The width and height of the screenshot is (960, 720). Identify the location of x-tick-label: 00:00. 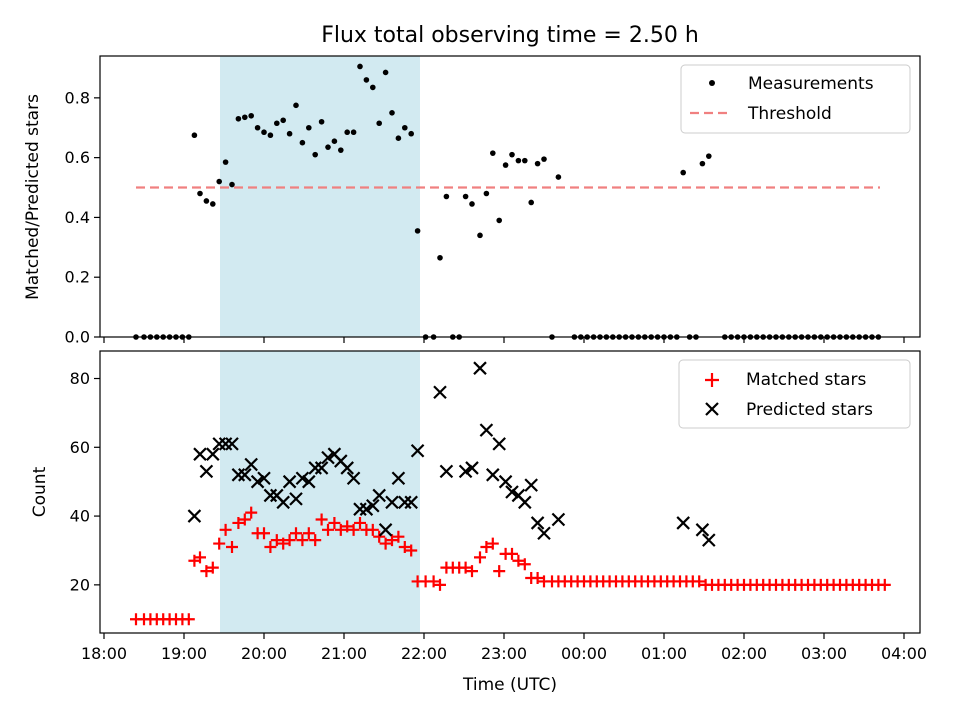
(584, 653).